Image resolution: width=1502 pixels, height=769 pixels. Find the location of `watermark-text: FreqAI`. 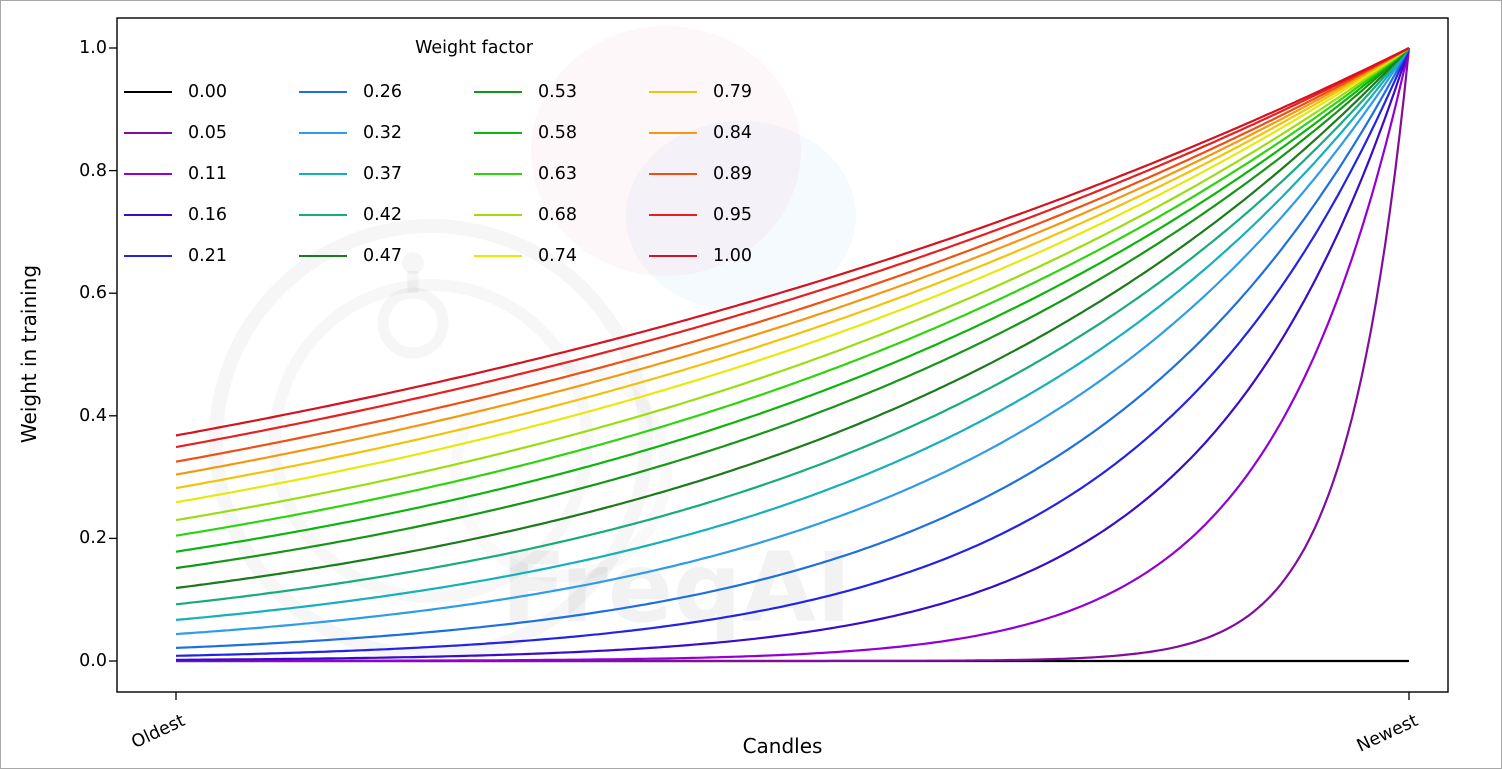

watermark-text: FreqAI is located at coordinates (676, 588).